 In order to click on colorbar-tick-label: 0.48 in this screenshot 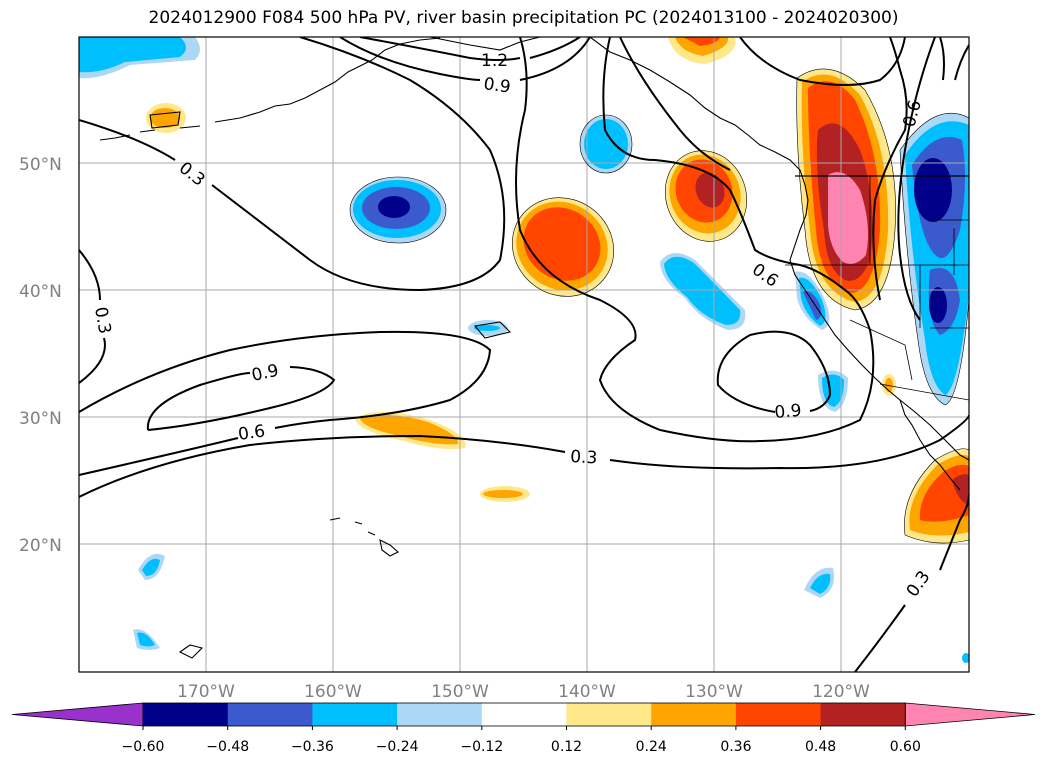, I will do `click(820, 747)`.